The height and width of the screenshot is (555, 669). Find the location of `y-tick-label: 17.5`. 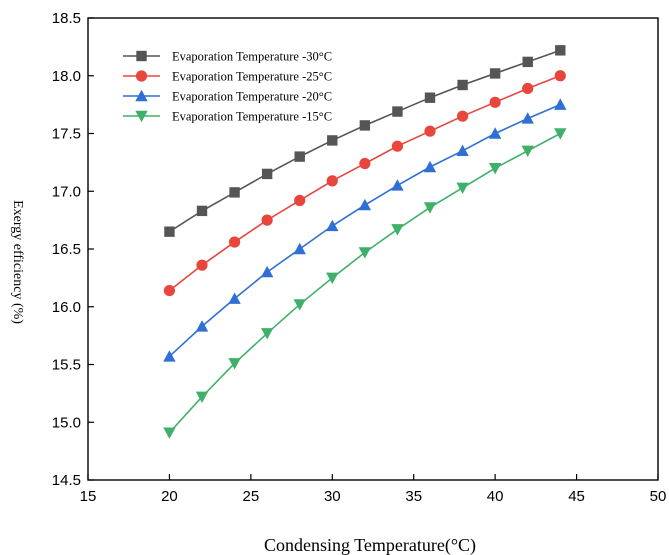

y-tick-label: 17.5 is located at coordinates (66, 134).